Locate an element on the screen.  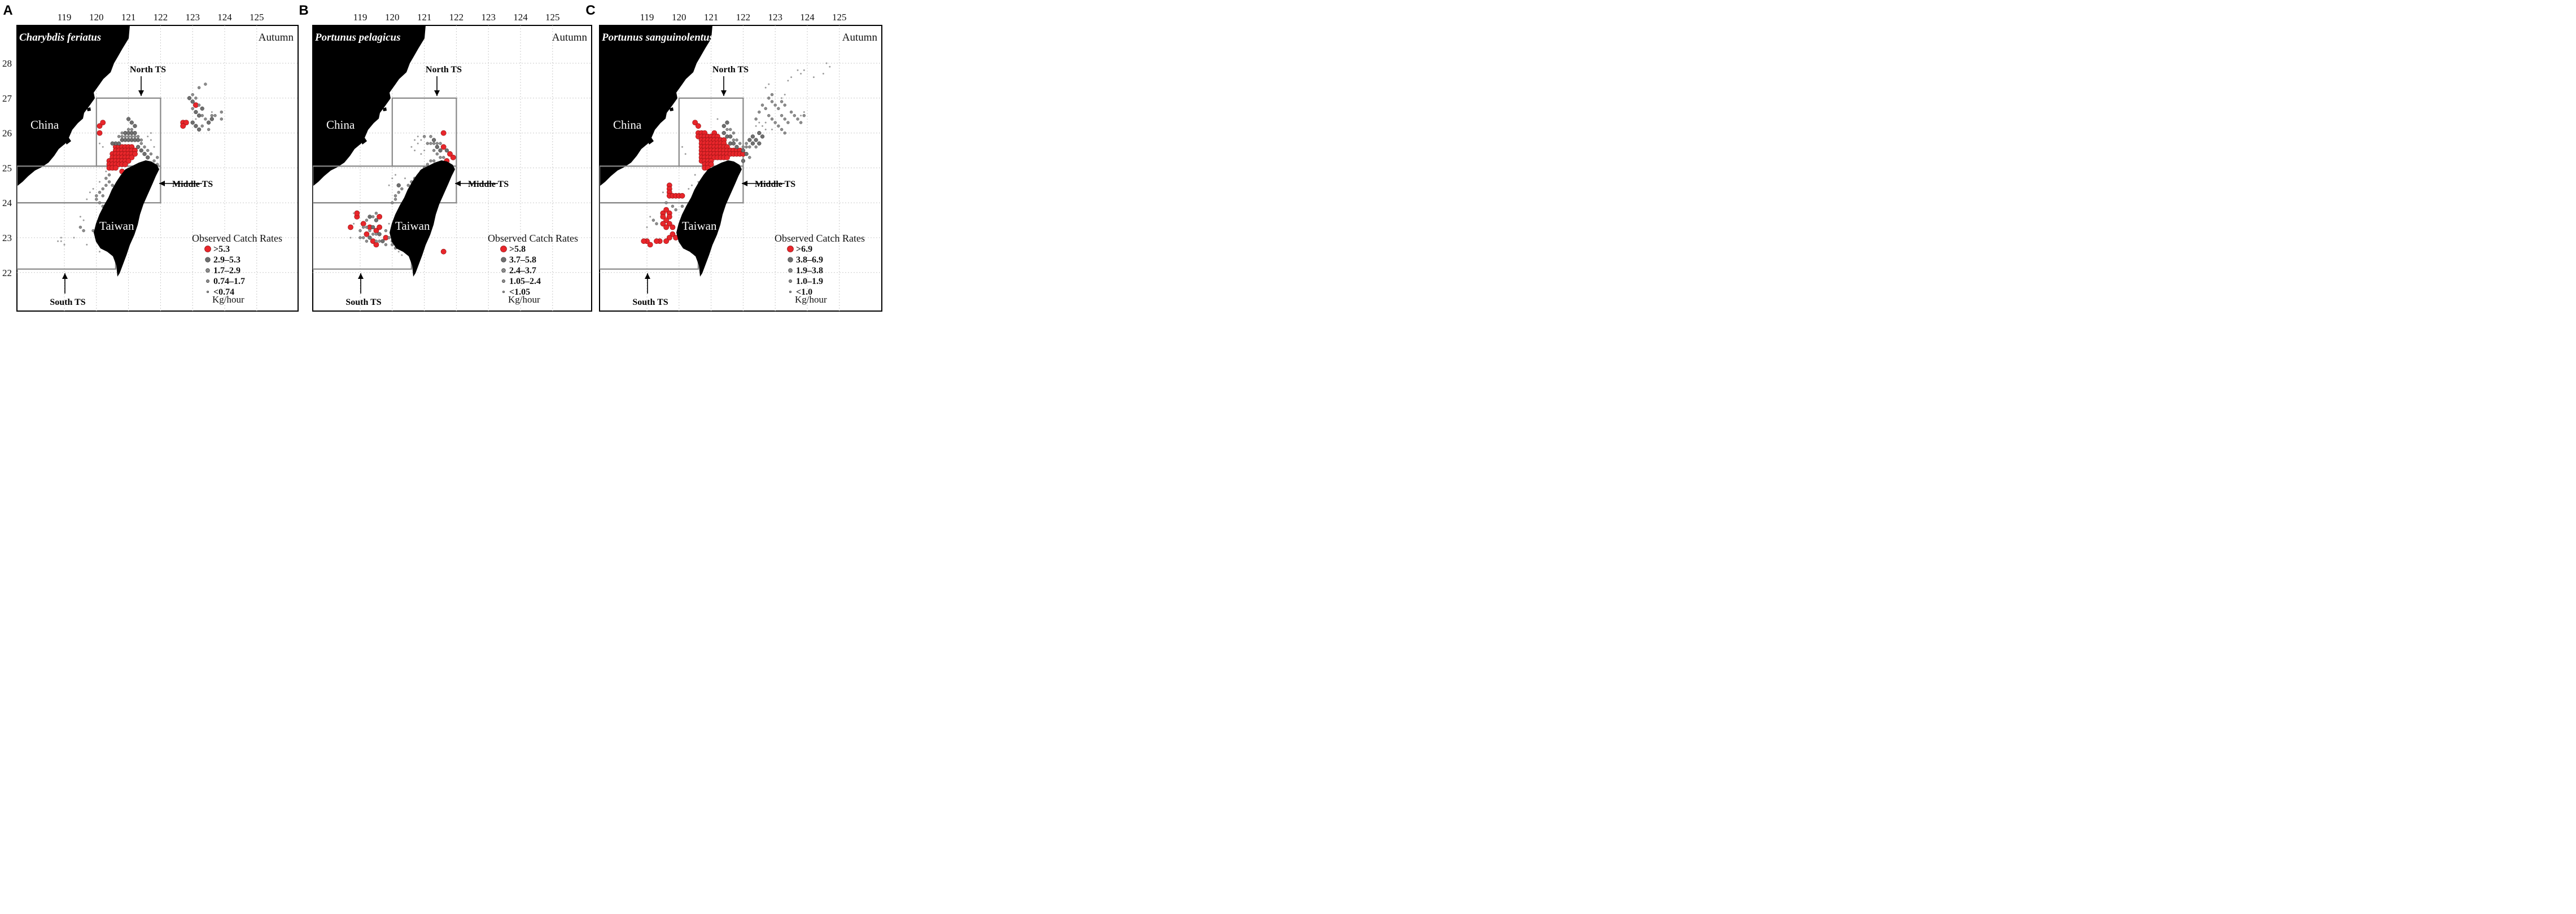
longitude-tick-label: 125 is located at coordinates (552, 17).